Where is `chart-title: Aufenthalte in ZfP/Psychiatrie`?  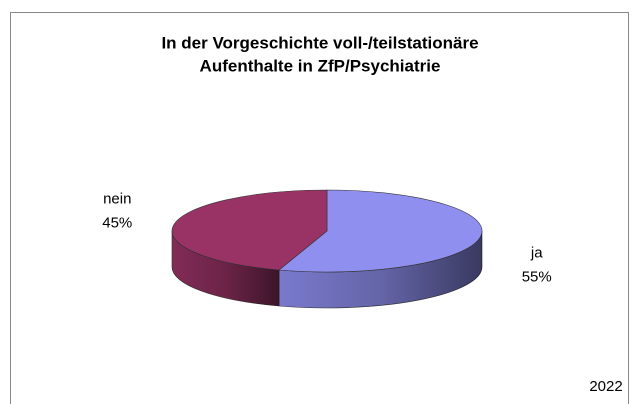
chart-title: Aufenthalte in ZfP/Psychiatrie is located at coordinates (320, 65).